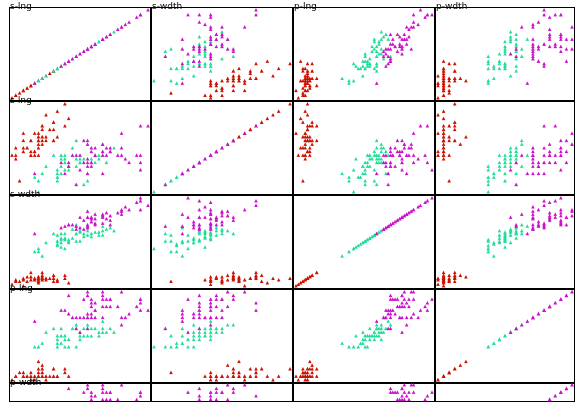 Image resolution: width=575 pixels, height=403 pixels. What do you see at coordinates (222, 336) in the screenshot?
I see `matrix-cell-r3-c1` at bounding box center [222, 336].